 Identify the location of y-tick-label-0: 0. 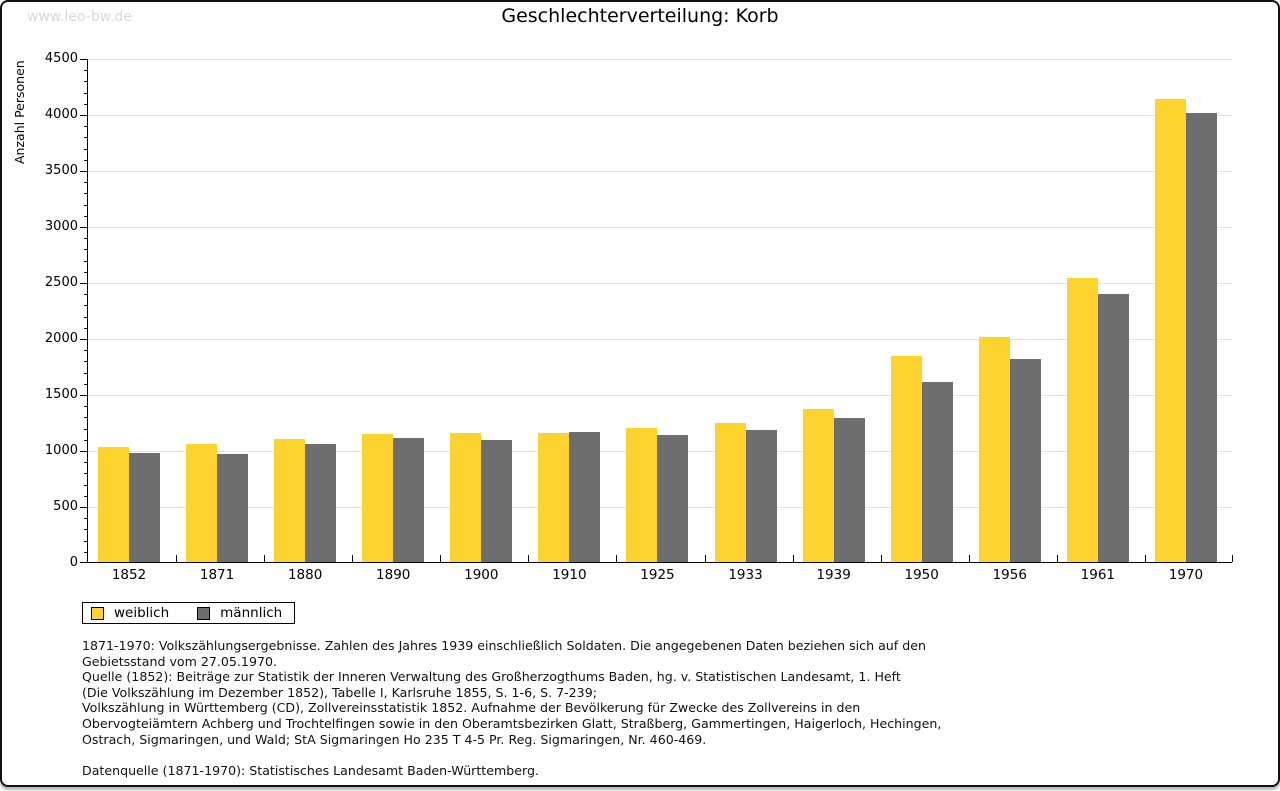
(73, 562).